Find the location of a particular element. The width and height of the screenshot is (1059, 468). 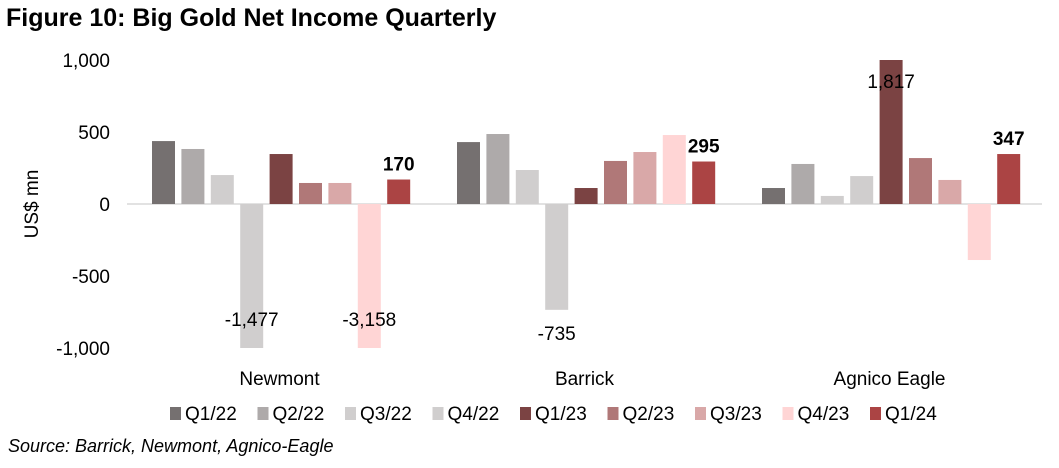

data-label: -3,158 is located at coordinates (369, 320).